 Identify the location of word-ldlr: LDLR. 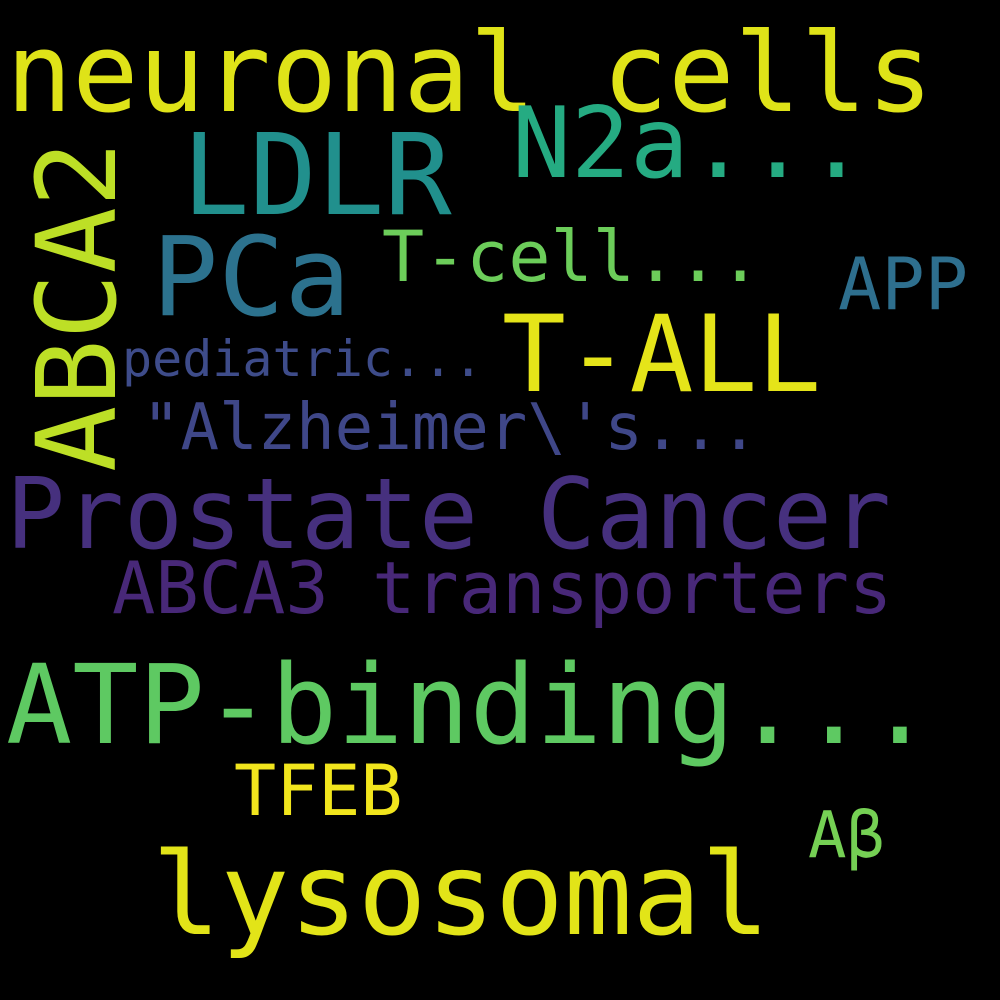
(317, 176).